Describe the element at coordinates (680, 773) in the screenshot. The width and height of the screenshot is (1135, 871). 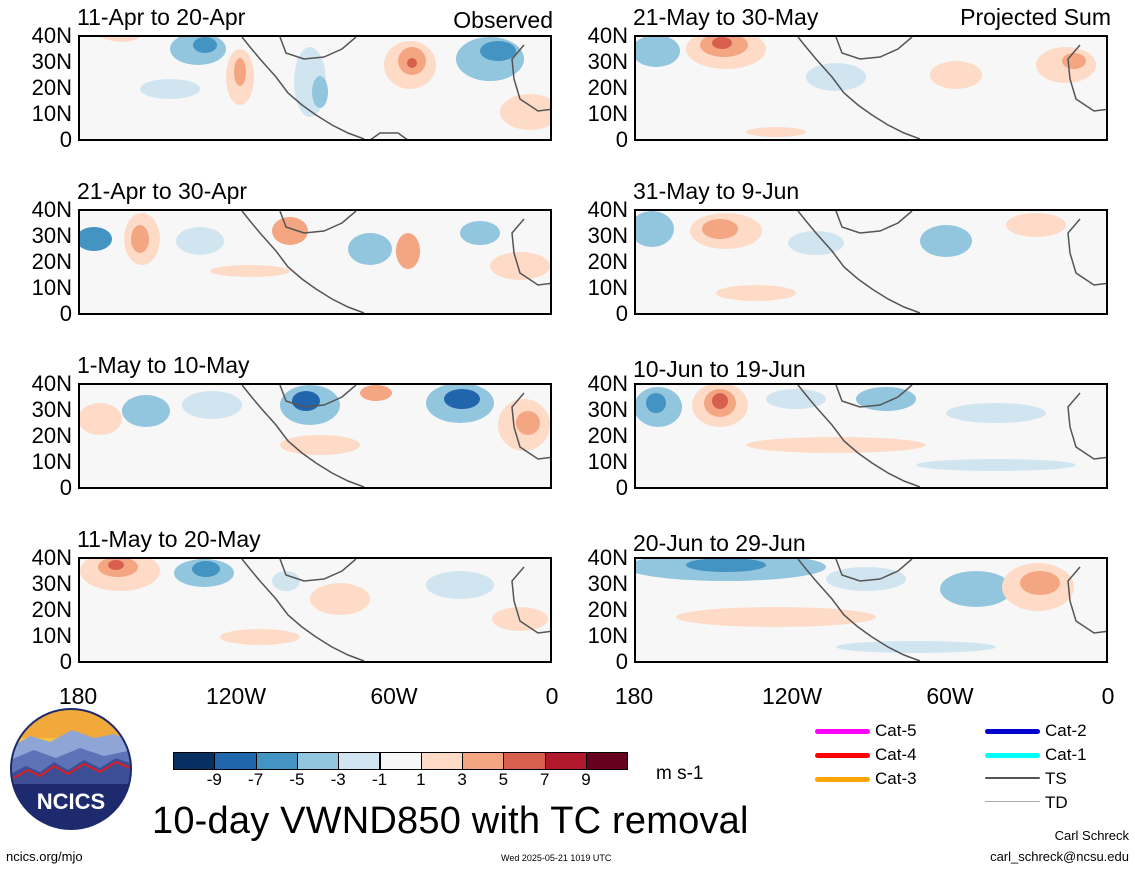
I see `colorbar-unit: m s-1` at that location.